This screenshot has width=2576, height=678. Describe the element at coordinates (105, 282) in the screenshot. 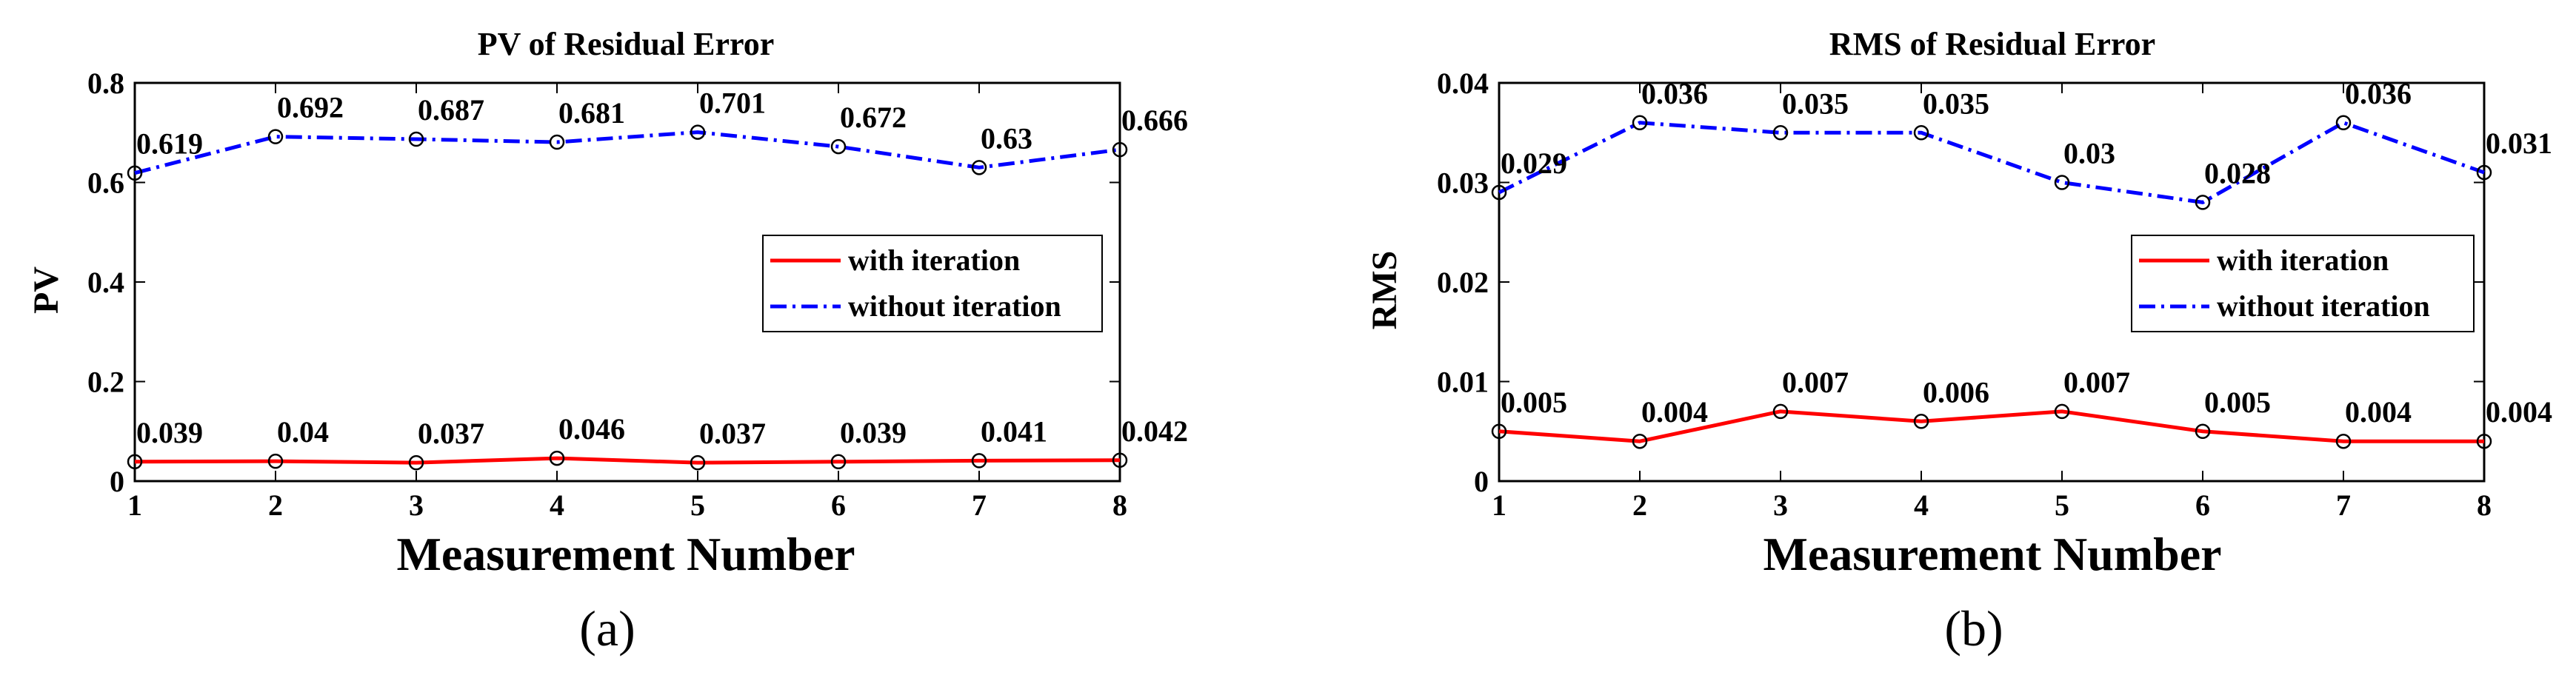

I see `y-tick-label: 0.4` at that location.